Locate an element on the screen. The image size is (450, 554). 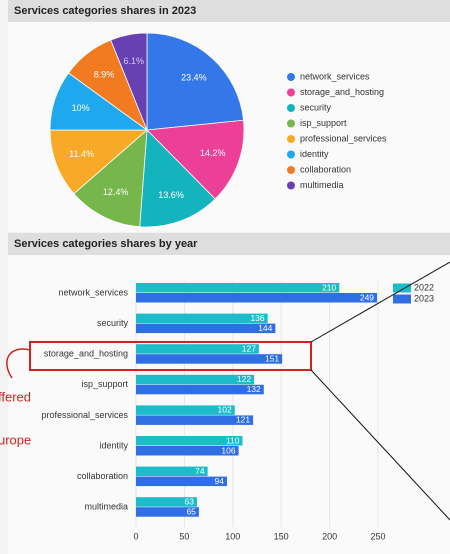
x-tick-label: 0 is located at coordinates (135, 536).